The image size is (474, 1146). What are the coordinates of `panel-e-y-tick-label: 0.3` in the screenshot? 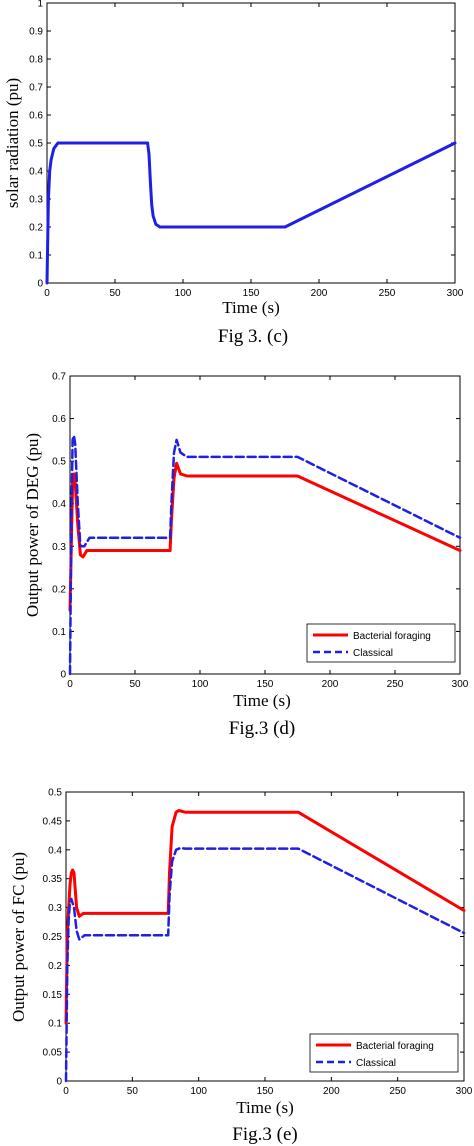 It's located at (55, 908).